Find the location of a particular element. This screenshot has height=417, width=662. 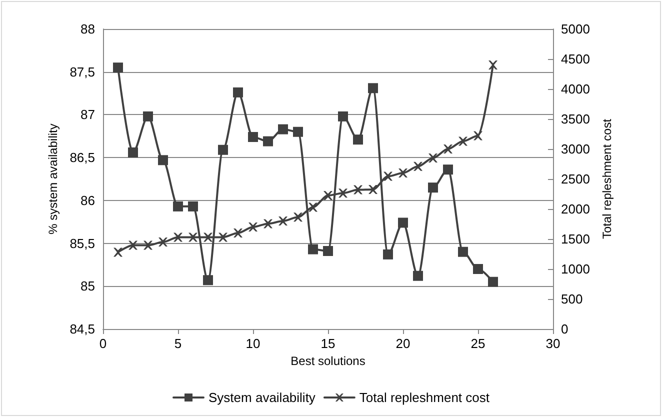

y-tick-label: 88 is located at coordinates (87, 29).